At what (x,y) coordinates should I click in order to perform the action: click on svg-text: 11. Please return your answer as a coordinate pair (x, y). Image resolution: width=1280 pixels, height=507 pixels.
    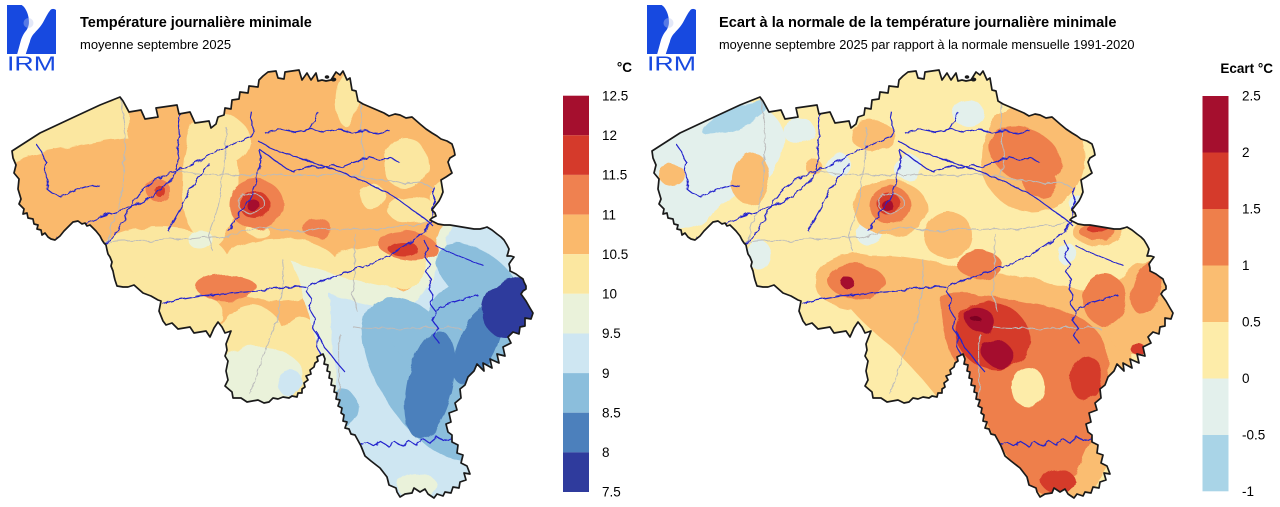
    Looking at the image, I should click on (609, 214).